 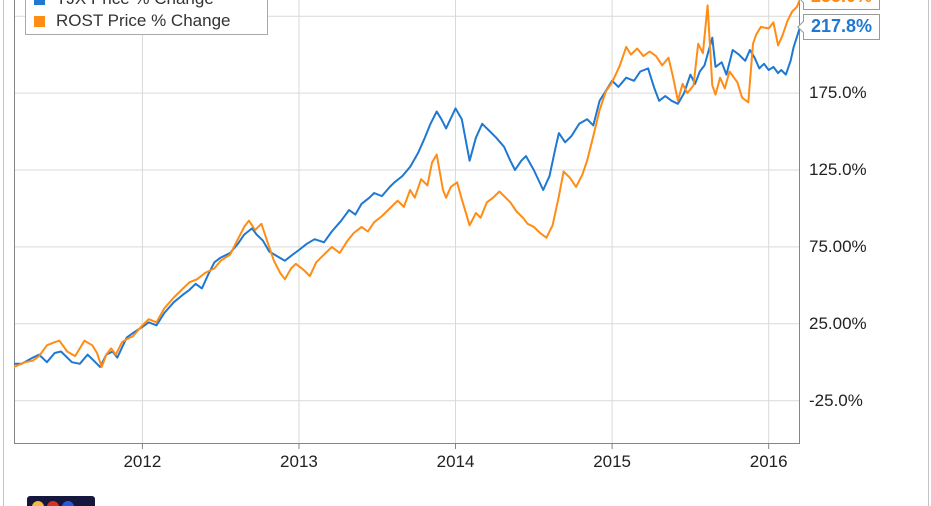 What do you see at coordinates (53, 503) in the screenshot?
I see `logo-red-icon` at bounding box center [53, 503].